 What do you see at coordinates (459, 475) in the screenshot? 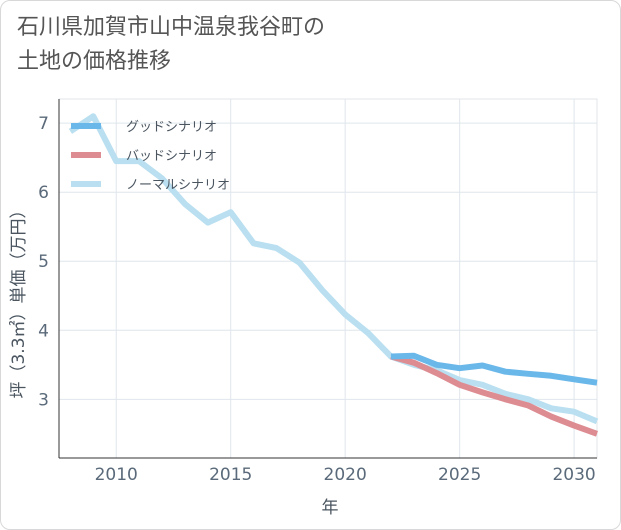
I see `x-tick-label: 2025` at bounding box center [459, 475].